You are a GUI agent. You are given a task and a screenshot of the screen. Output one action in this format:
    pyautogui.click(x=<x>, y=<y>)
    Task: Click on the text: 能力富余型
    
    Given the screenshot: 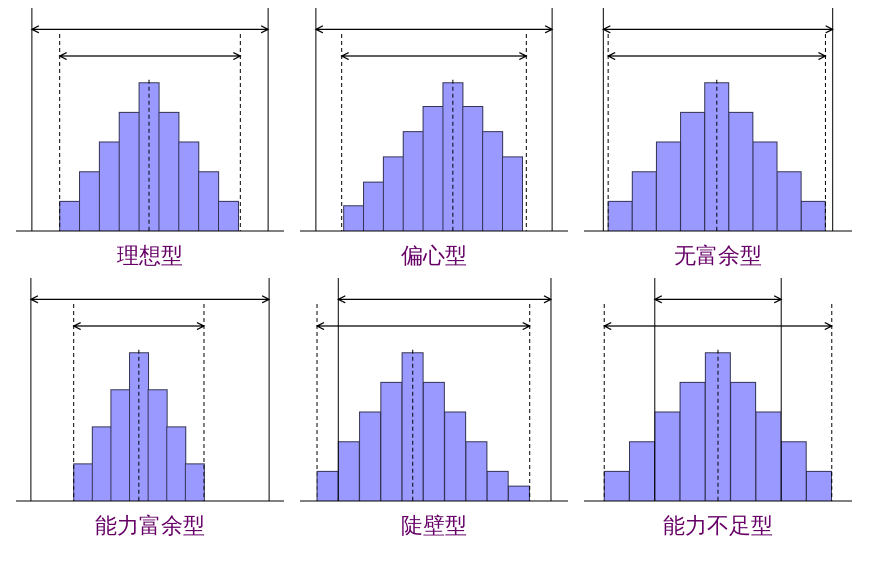 What is the action you would take?
    pyautogui.click(x=150, y=527)
    